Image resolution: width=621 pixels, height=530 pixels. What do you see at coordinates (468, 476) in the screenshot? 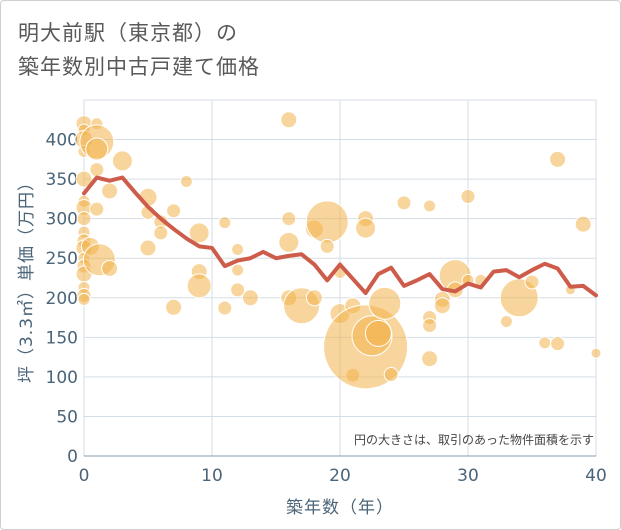
I see `x-tick-label: 30` at bounding box center [468, 476].